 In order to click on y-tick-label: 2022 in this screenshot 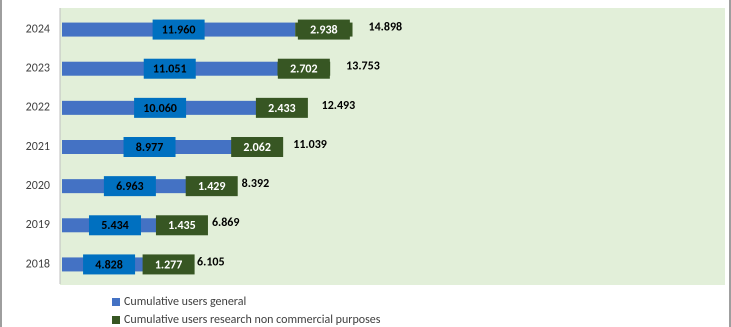, I will do `click(38, 108)`.